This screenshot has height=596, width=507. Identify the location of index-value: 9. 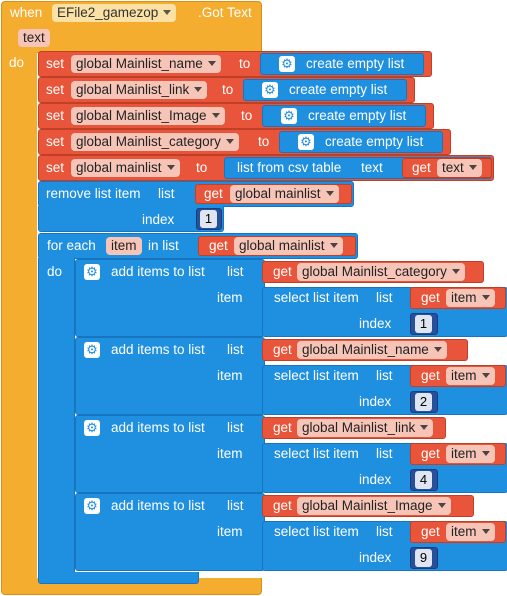
(423, 558).